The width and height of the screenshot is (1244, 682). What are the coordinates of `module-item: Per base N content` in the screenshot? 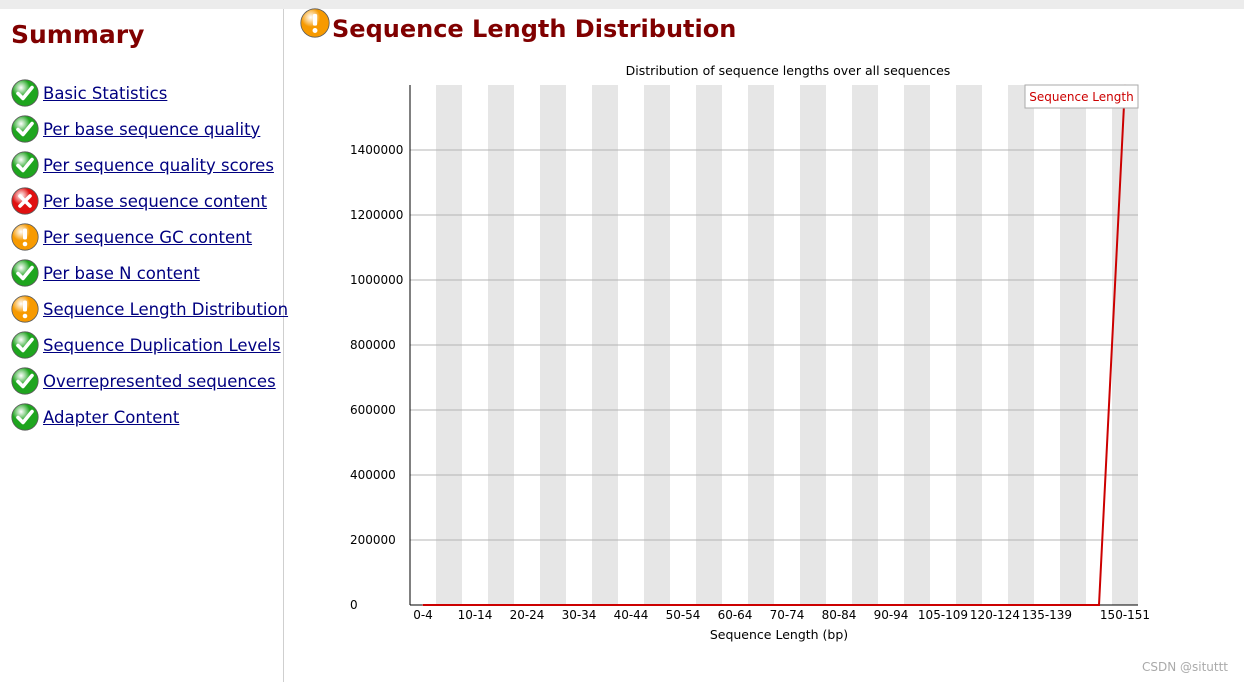 It's located at (149, 273).